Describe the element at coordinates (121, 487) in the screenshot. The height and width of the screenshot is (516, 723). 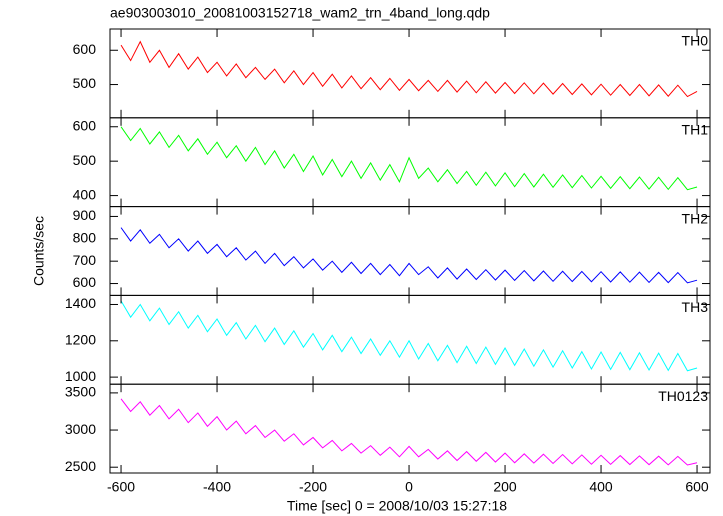
I see `x-tick-label: -600` at that location.